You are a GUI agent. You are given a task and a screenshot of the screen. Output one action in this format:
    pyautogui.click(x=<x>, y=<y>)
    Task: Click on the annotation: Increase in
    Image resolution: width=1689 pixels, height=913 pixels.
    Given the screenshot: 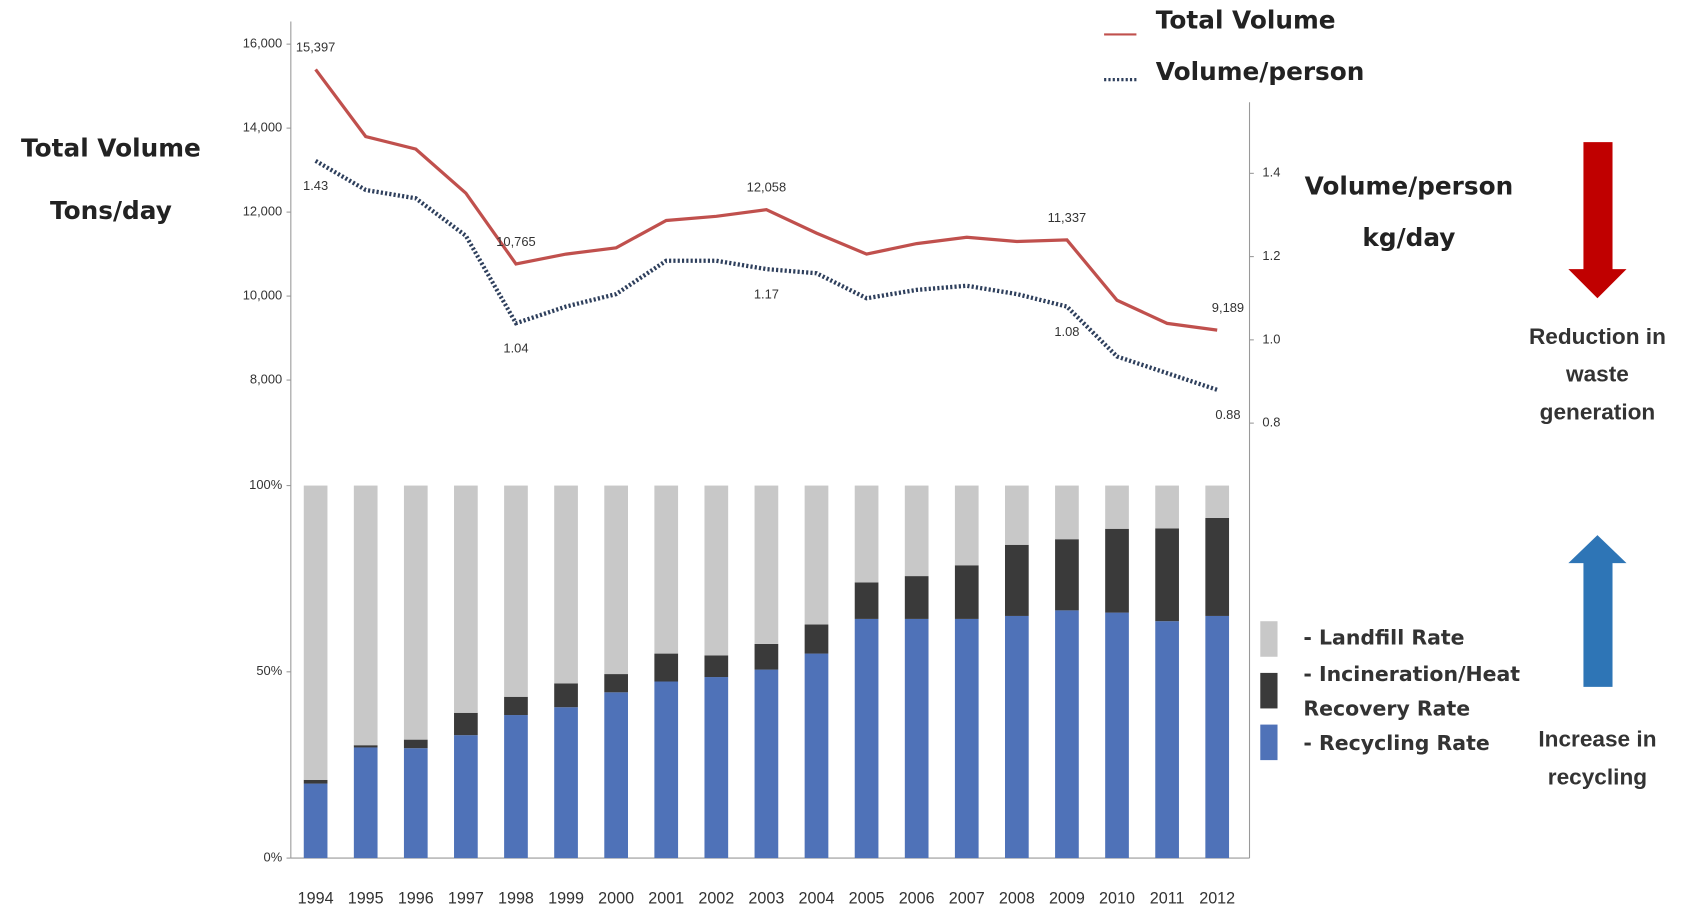 What is the action you would take?
    pyautogui.click(x=1597, y=739)
    